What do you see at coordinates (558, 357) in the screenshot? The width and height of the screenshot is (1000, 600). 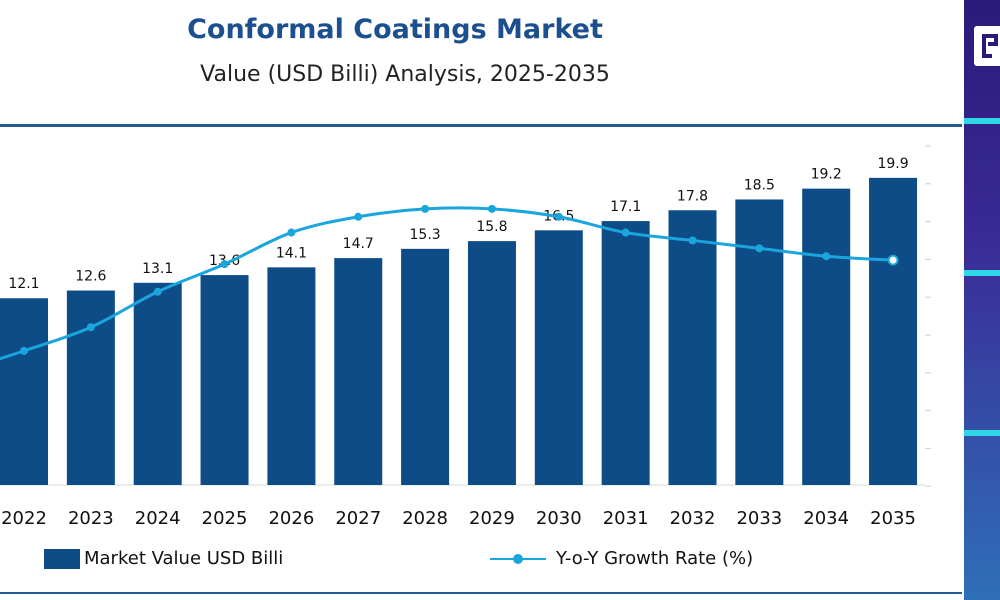 I see `bar-2030` at bounding box center [558, 357].